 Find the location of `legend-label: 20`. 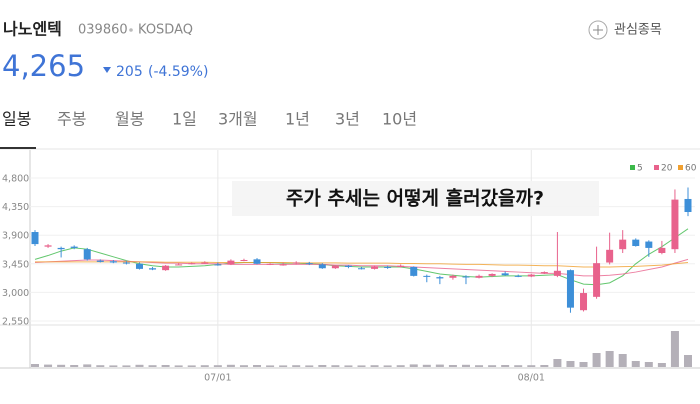

legend-label: 20 is located at coordinates (667, 169).